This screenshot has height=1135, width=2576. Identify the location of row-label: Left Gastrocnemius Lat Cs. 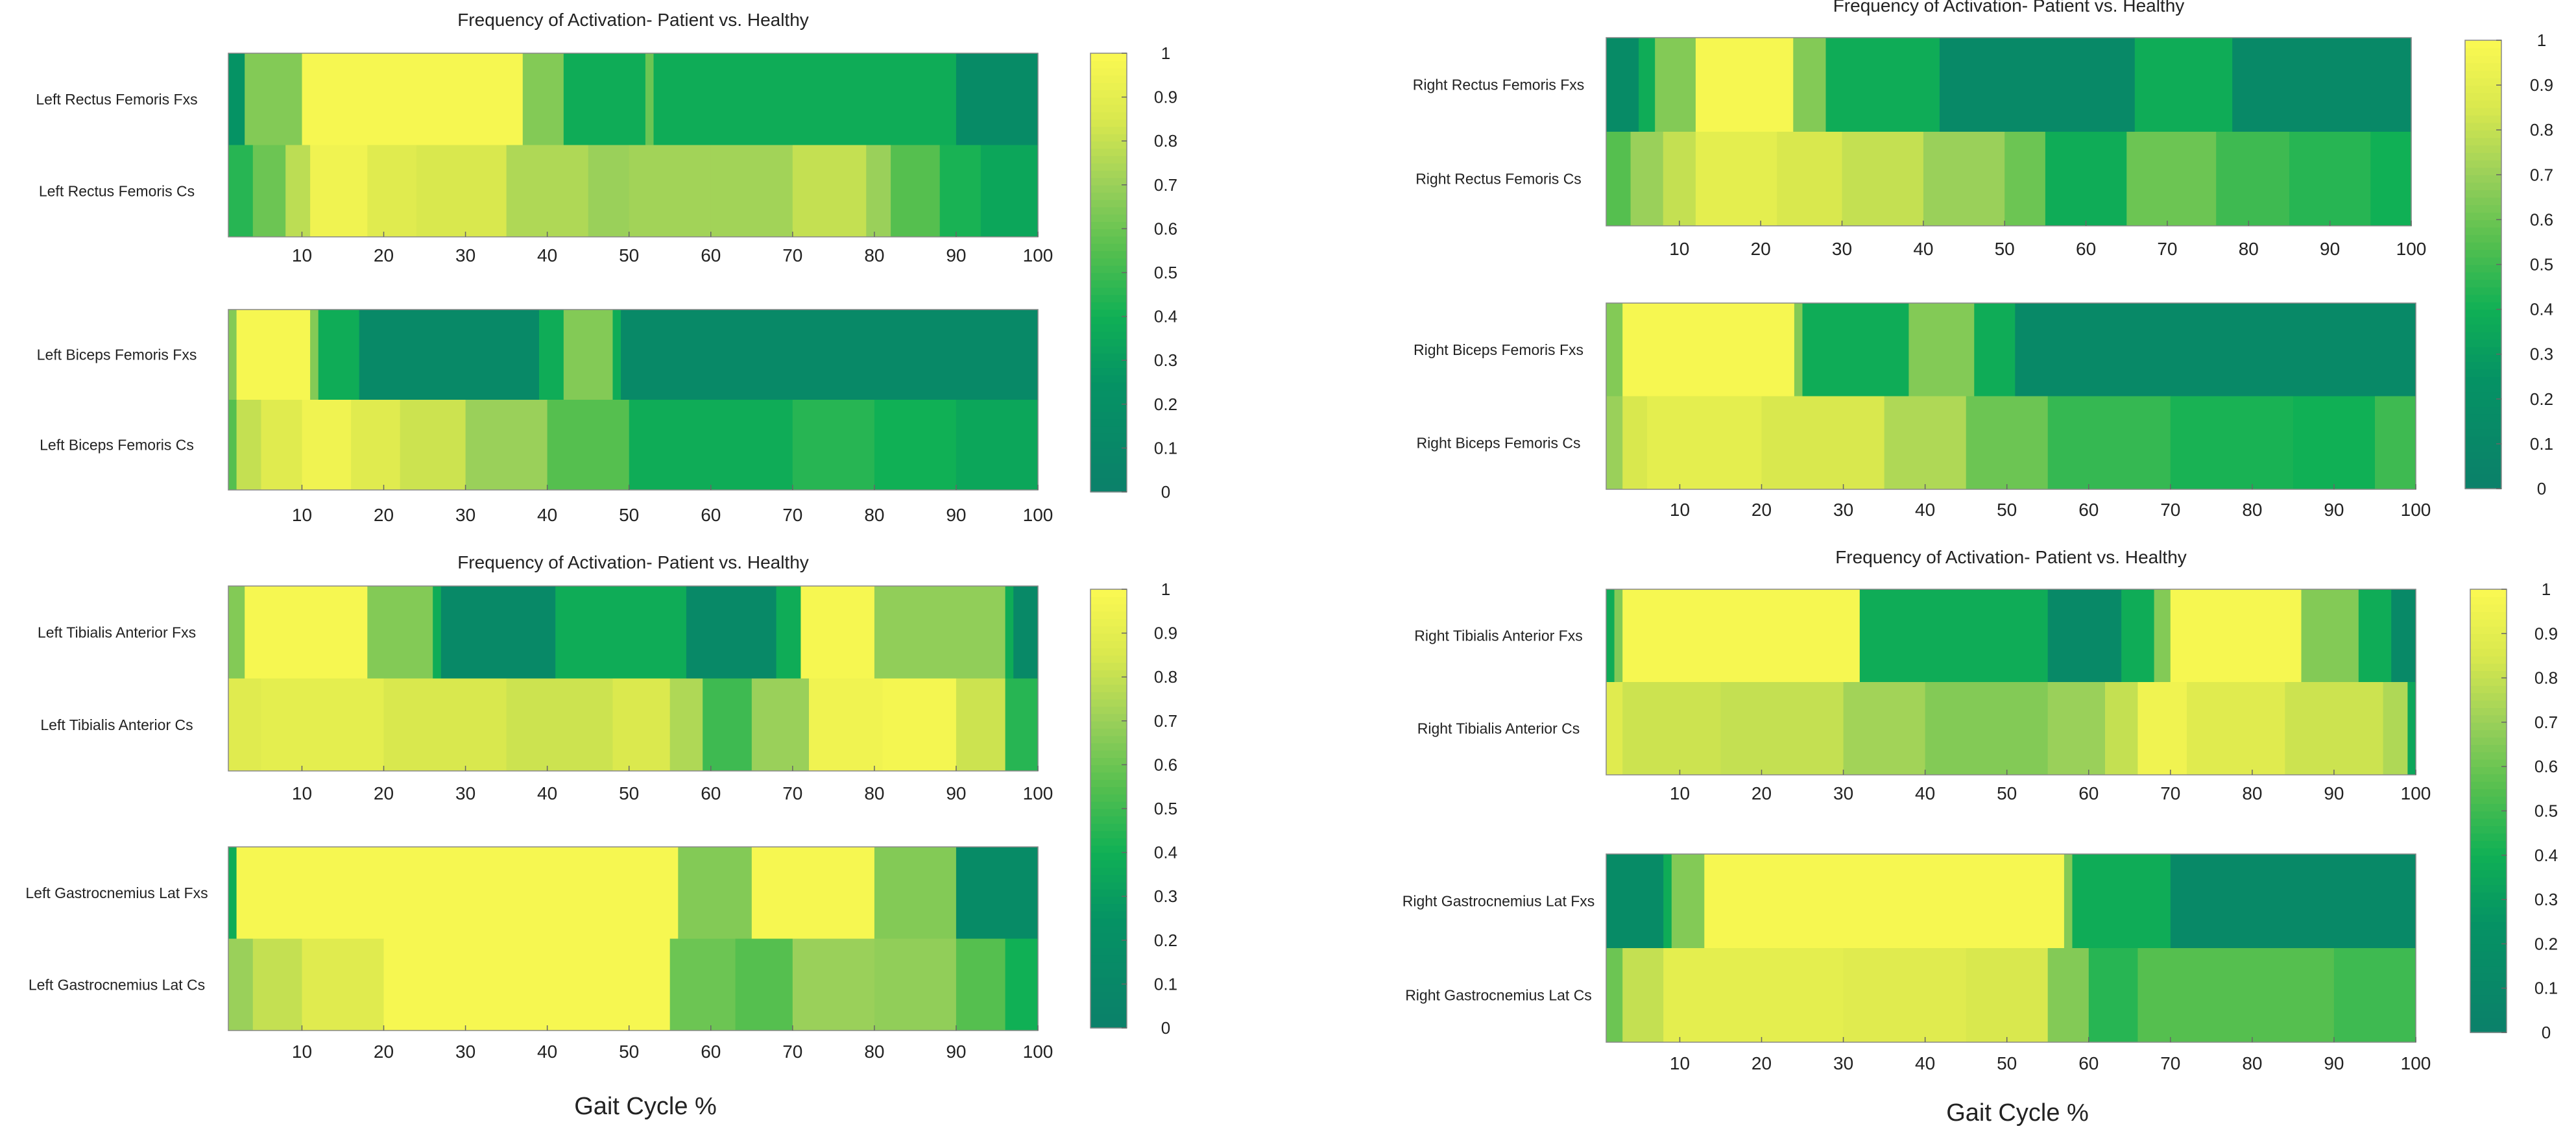
(117, 984).